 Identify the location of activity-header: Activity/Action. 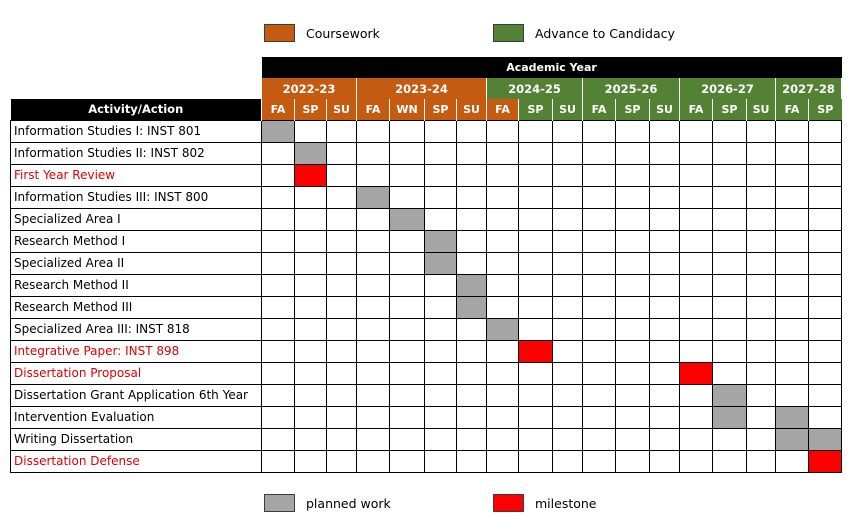
(136, 109).